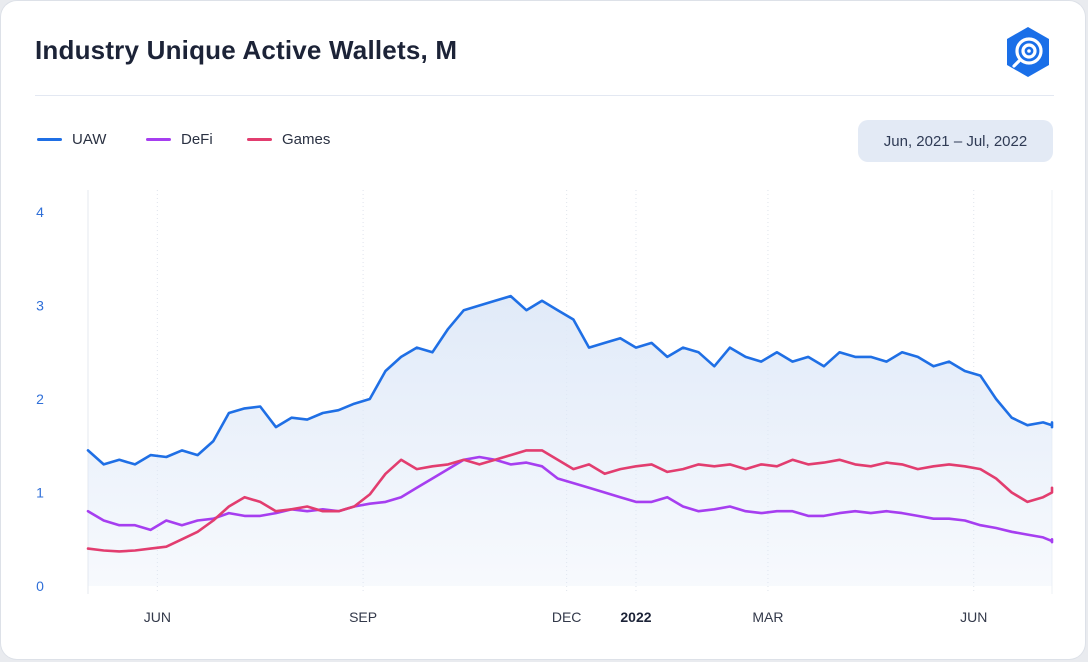 This screenshot has width=1088, height=662. What do you see at coordinates (544, 95) in the screenshot?
I see `header-divider` at bounding box center [544, 95].